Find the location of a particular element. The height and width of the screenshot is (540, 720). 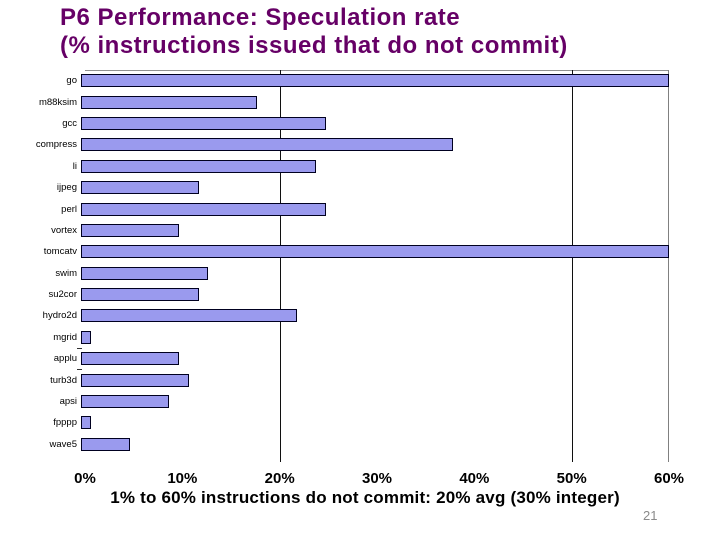

chart-row: fpppp is located at coordinates (334, 422).